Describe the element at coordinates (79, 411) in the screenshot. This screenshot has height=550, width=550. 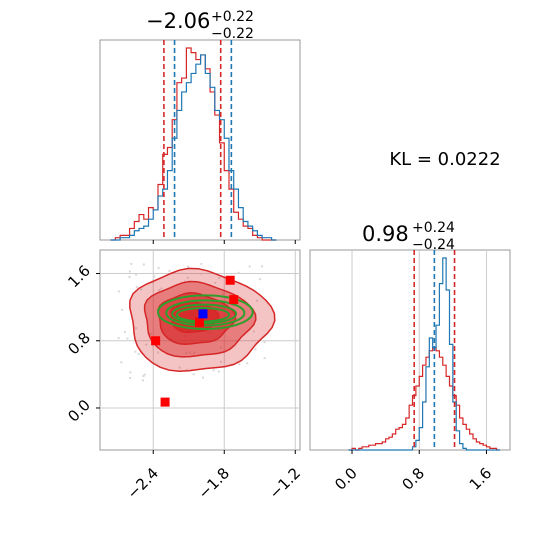
I see `joint-y-tick-label: 0.0` at that location.